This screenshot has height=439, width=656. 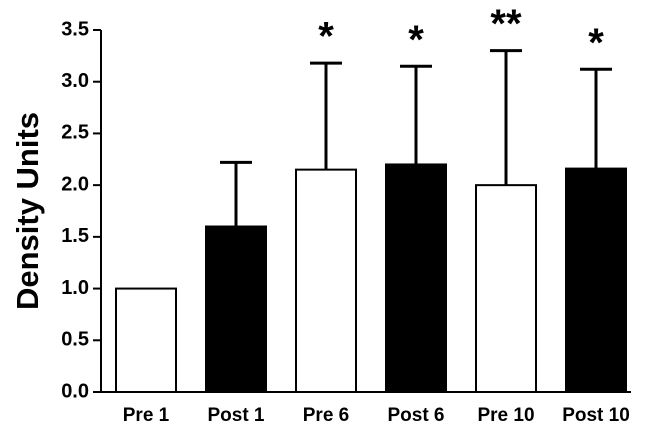 What do you see at coordinates (596, 415) in the screenshot?
I see `x-tick-label: Post 10` at bounding box center [596, 415].